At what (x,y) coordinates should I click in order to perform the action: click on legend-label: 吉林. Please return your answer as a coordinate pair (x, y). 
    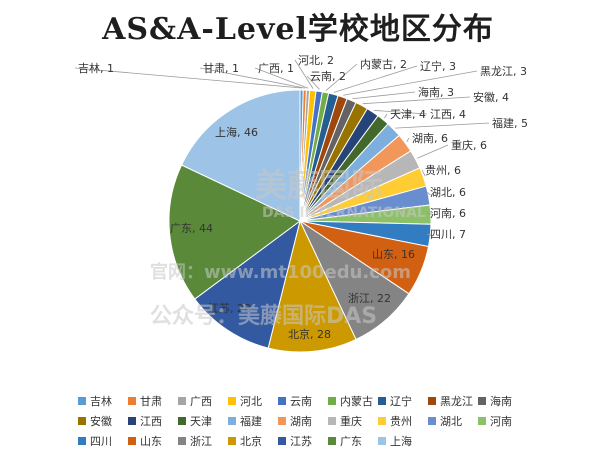
    Looking at the image, I should click on (101, 401).